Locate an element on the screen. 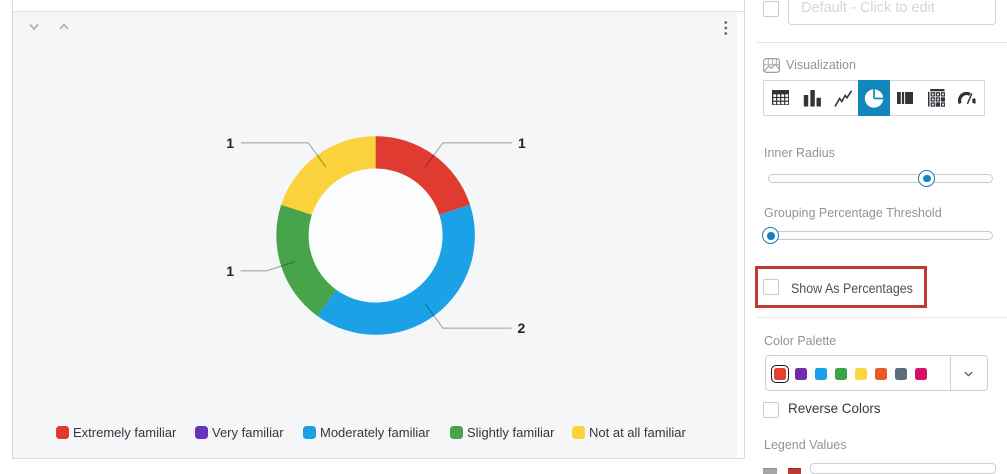 This screenshot has height=474, width=1007. svg-text: 2 is located at coordinates (522, 328).